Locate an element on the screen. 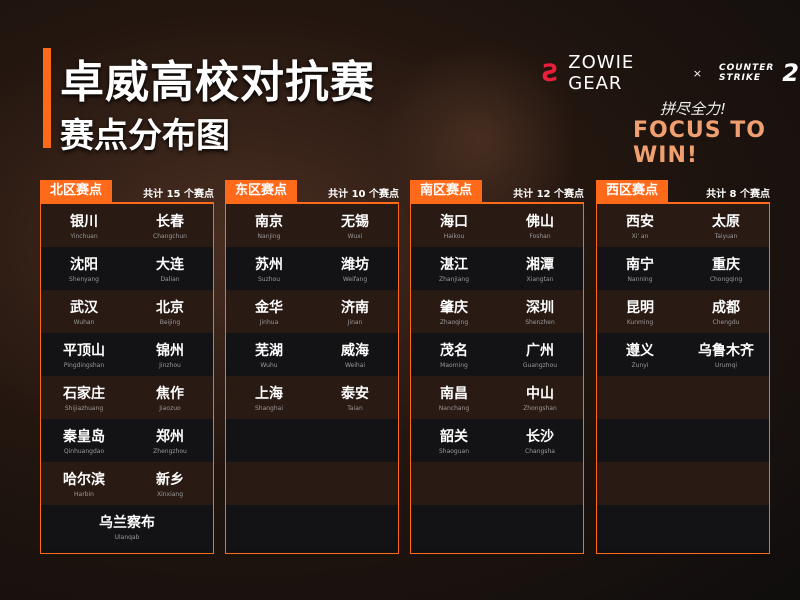 The height and width of the screenshot is (600, 800). city-item: 潍坊 Weifang is located at coordinates (355, 268).